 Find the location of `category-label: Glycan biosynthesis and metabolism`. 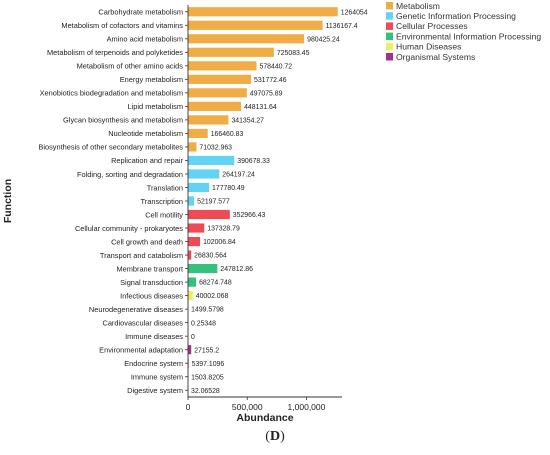

category-label: Glycan biosynthesis and metabolism is located at coordinates (123, 120).